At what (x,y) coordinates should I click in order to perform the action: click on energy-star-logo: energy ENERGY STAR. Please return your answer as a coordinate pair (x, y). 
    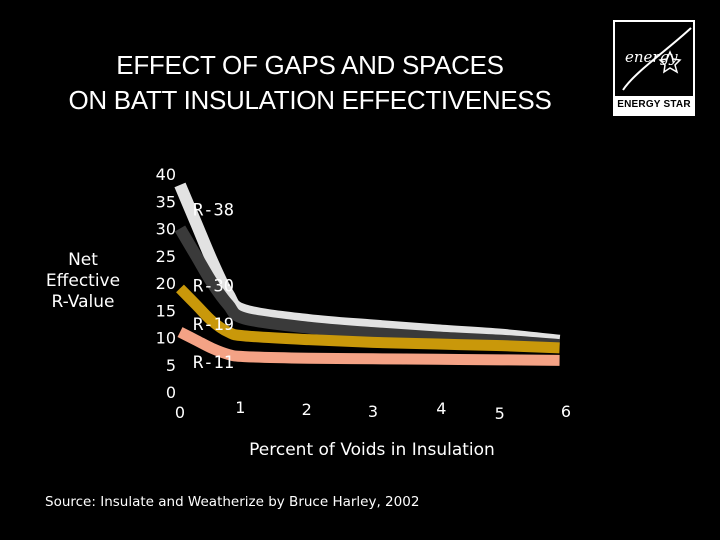
    Looking at the image, I should click on (654, 68).